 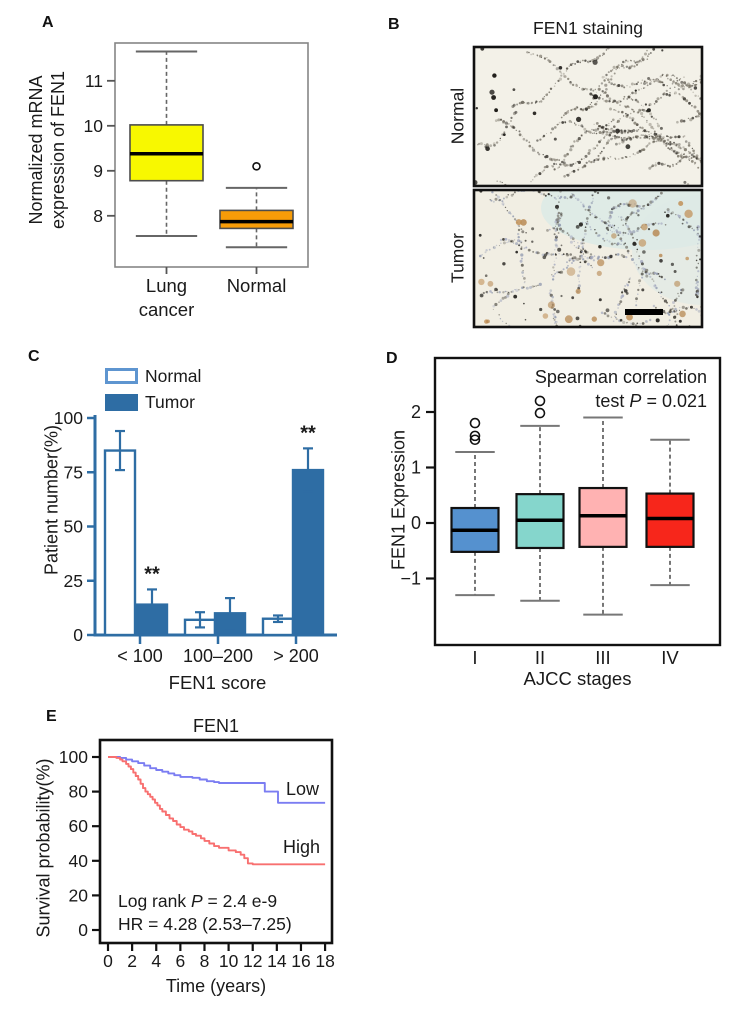 What do you see at coordinates (98, 171) in the screenshot?
I see `panel-a-ytick-label: 9` at bounding box center [98, 171].